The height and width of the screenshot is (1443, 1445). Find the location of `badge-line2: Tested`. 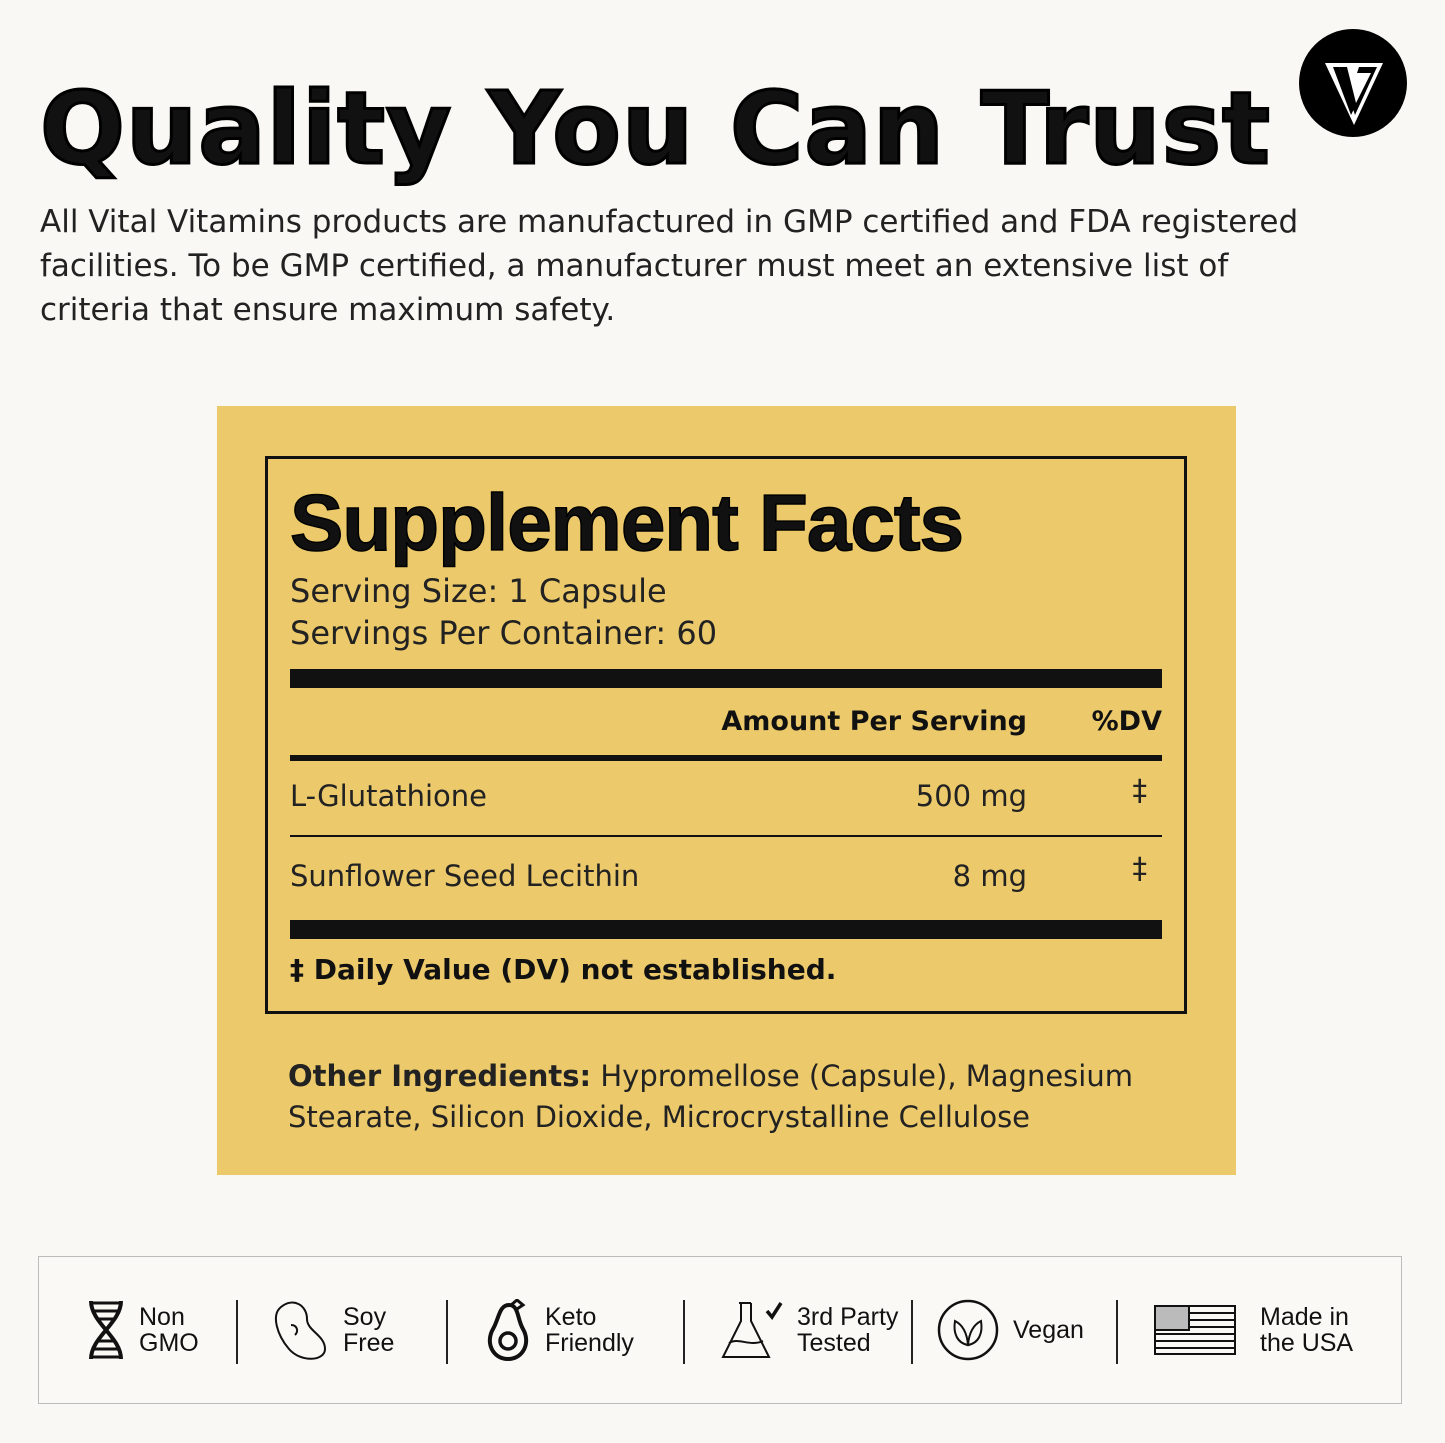

badge-line2: Tested is located at coordinates (834, 1343).